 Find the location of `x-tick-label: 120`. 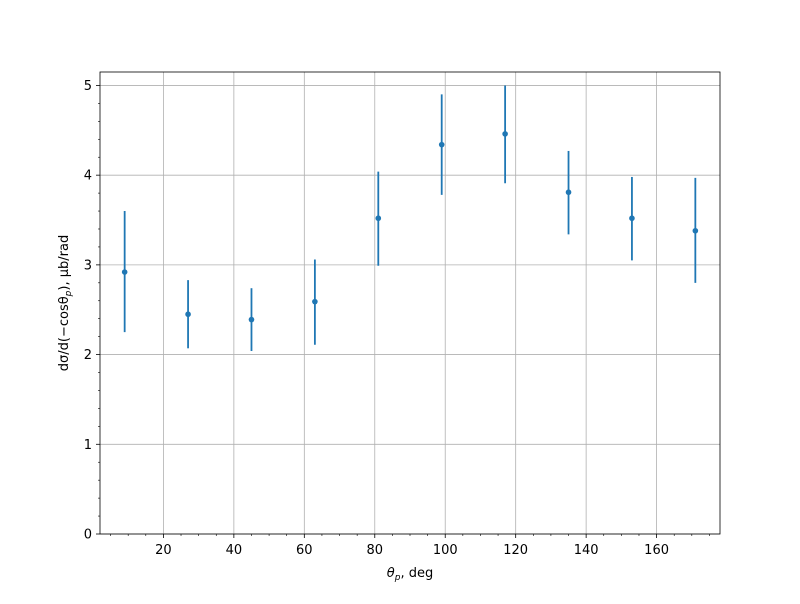

x-tick-label: 120 is located at coordinates (515, 550).